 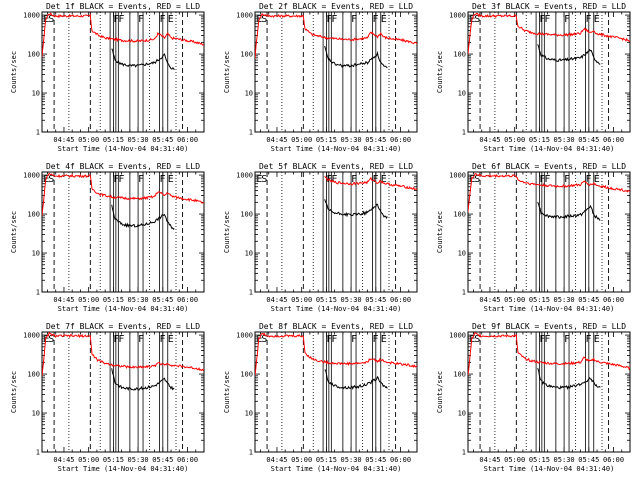 What do you see at coordinates (549, 392) in the screenshot?
I see `plot-frame` at bounding box center [549, 392].